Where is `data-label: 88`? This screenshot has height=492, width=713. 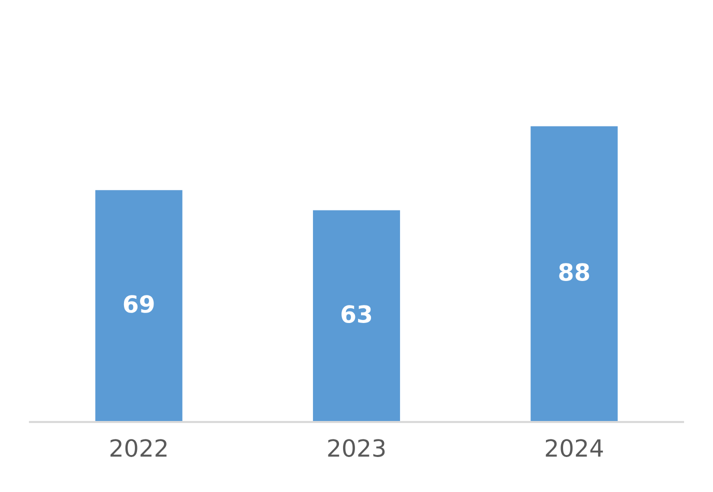
data-label: 88 is located at coordinates (574, 272).